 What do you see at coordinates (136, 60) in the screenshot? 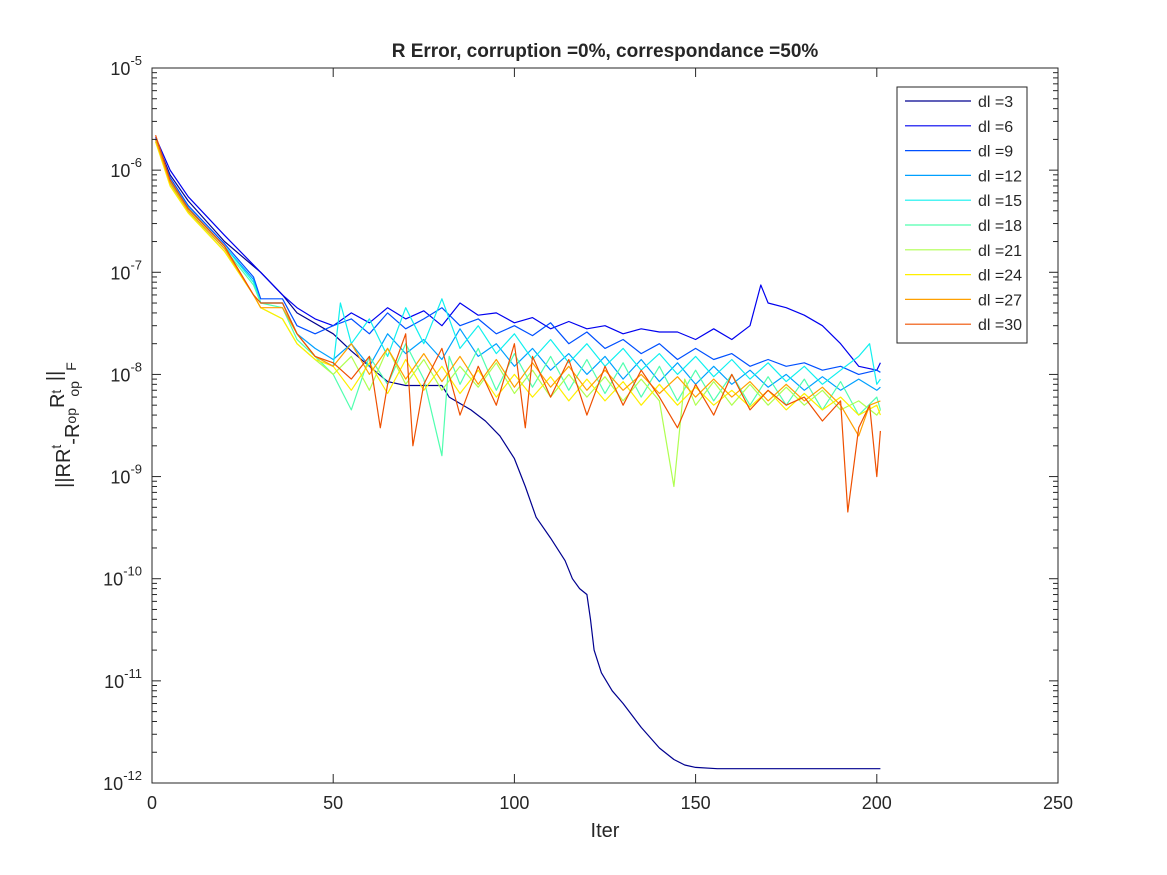
I see `y-tick-exponent: -5` at bounding box center [136, 60].